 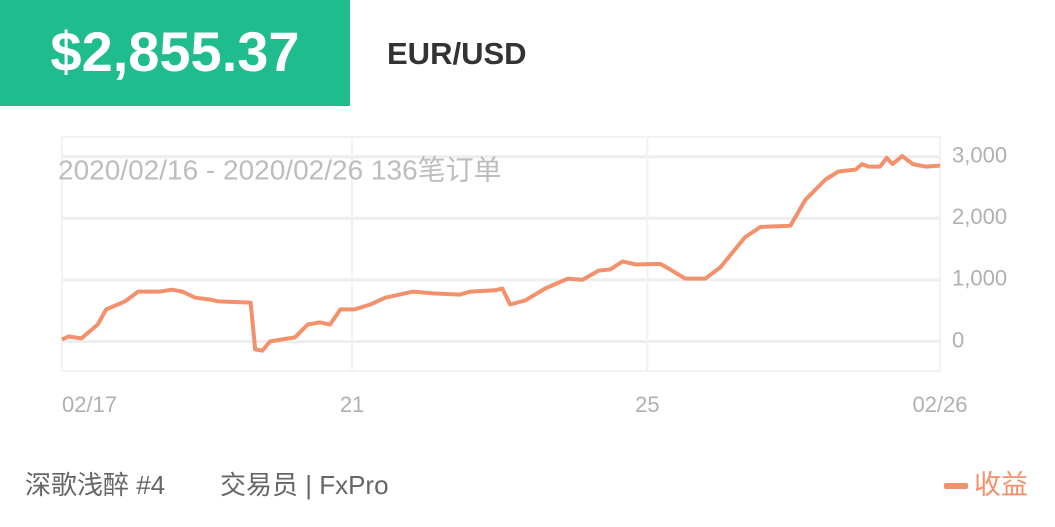 I want to click on symbol: EUR/USD, so click(x=457, y=53).